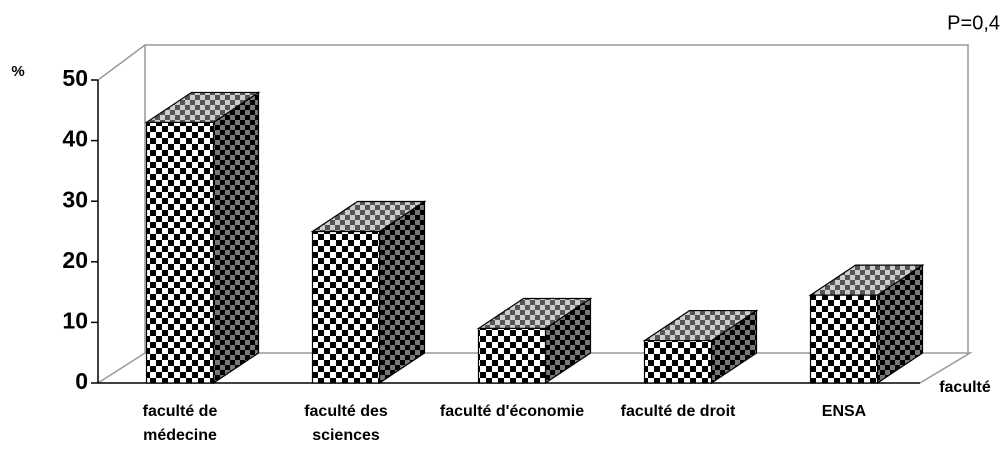 Image resolution: width=1008 pixels, height=450 pixels. Describe the element at coordinates (678, 411) in the screenshot. I see `x-tick-label: faculté de droit` at that location.